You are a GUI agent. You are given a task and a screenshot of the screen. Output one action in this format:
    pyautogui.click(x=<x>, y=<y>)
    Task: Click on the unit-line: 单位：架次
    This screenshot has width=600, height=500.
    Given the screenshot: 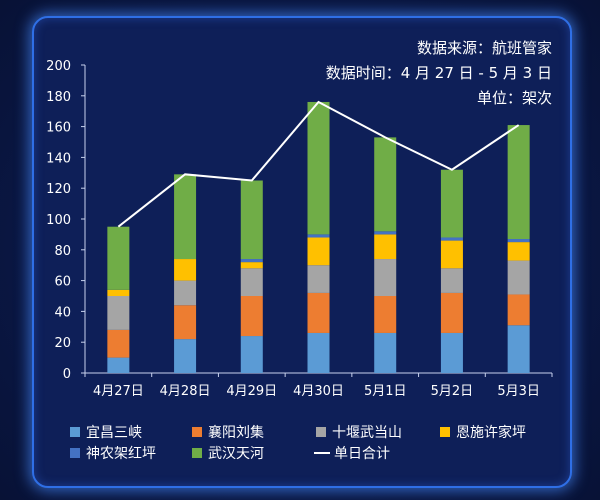 What is the action you would take?
    pyautogui.click(x=514, y=98)
    